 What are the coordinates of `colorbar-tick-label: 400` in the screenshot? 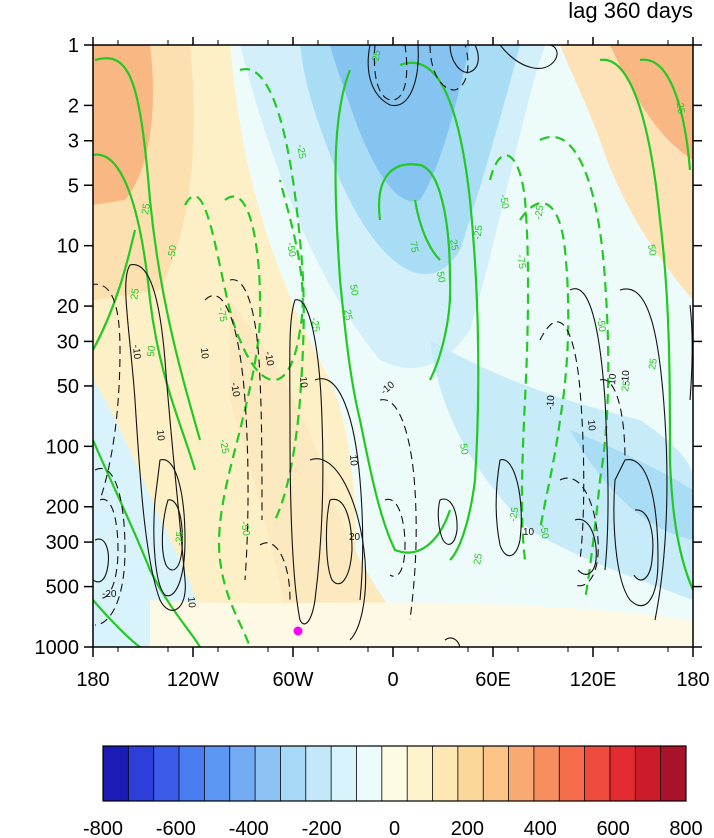 It's located at (540, 828).